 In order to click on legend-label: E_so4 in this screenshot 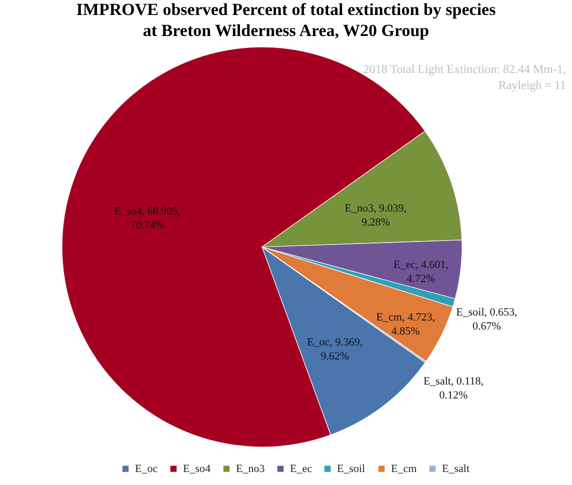, I will do `click(197, 468)`.